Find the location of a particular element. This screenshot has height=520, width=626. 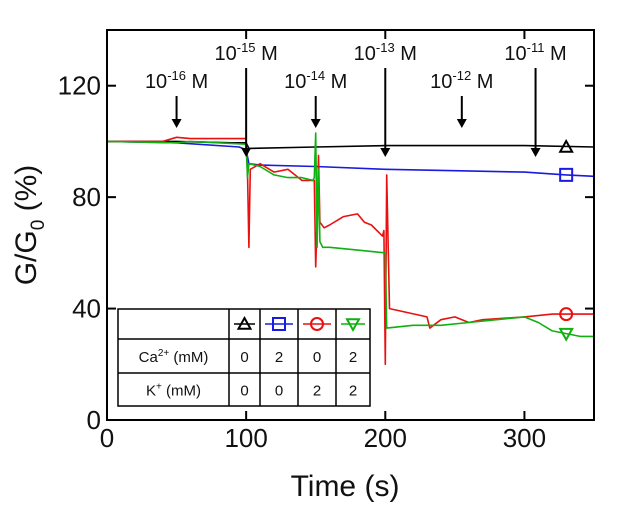

y-axis-label-sub: 0 is located at coordinates (38, 225).